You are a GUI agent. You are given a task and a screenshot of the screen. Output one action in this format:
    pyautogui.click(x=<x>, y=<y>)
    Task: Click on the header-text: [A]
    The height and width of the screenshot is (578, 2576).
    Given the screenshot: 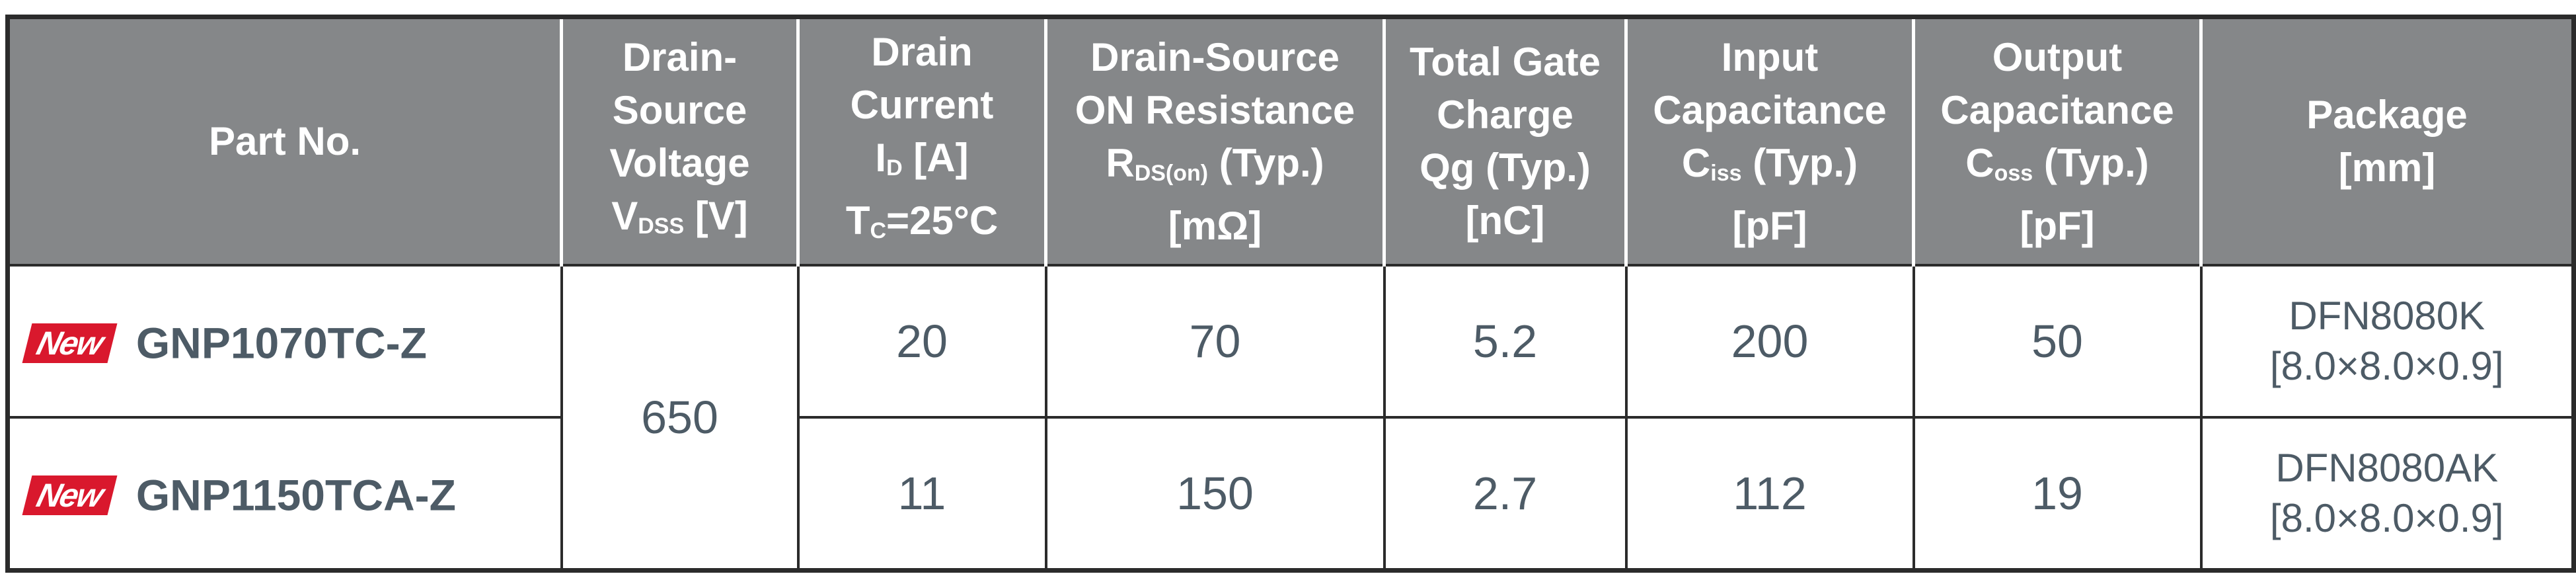 What is the action you would take?
    pyautogui.click(x=936, y=158)
    